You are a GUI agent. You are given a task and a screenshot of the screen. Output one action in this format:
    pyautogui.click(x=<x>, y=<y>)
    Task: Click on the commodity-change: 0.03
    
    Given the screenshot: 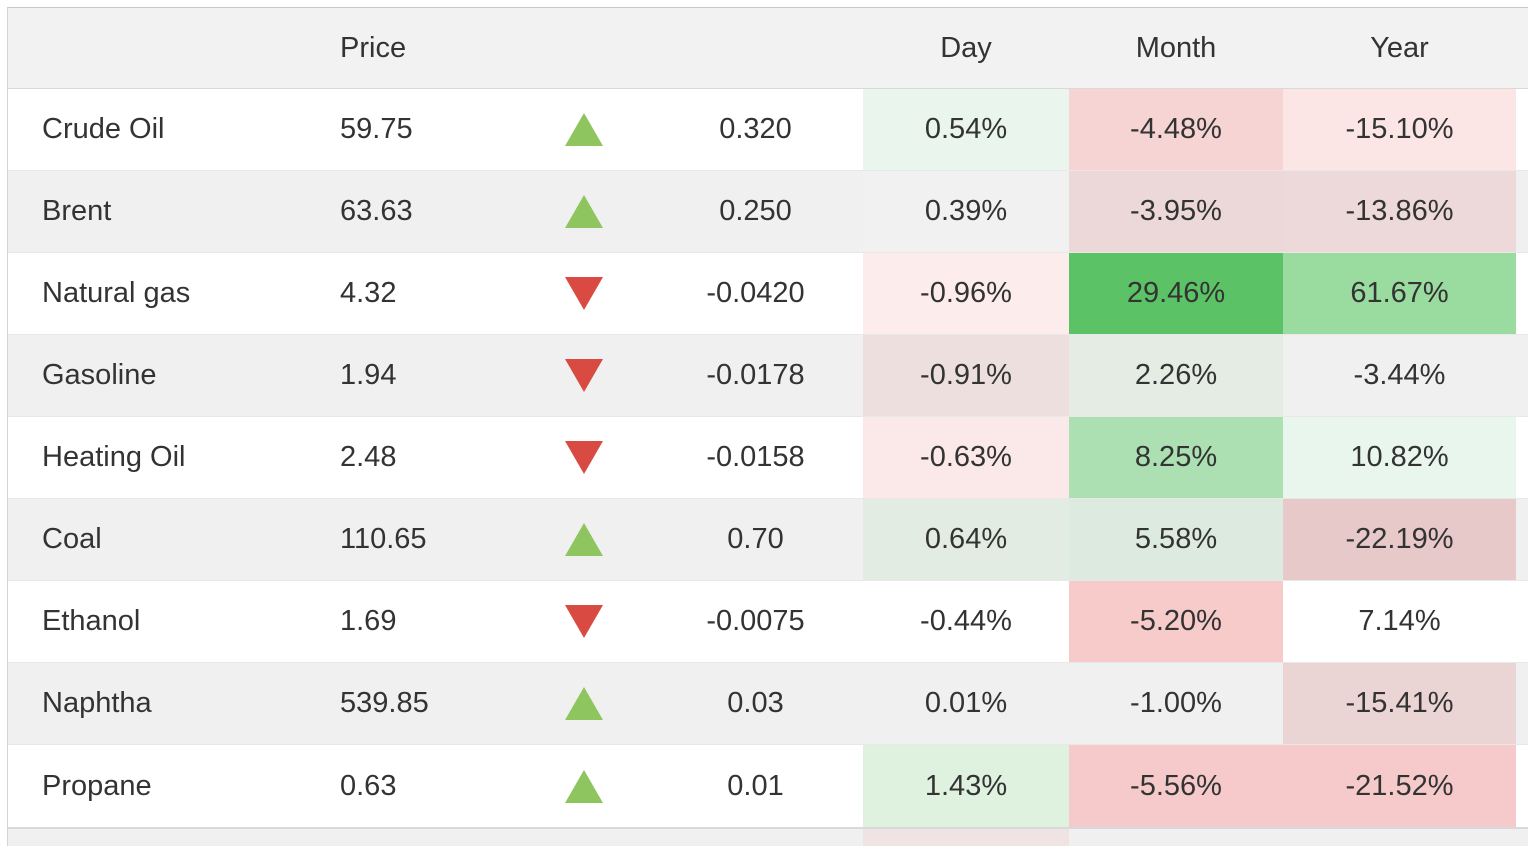 What is the action you would take?
    pyautogui.click(x=755, y=703)
    